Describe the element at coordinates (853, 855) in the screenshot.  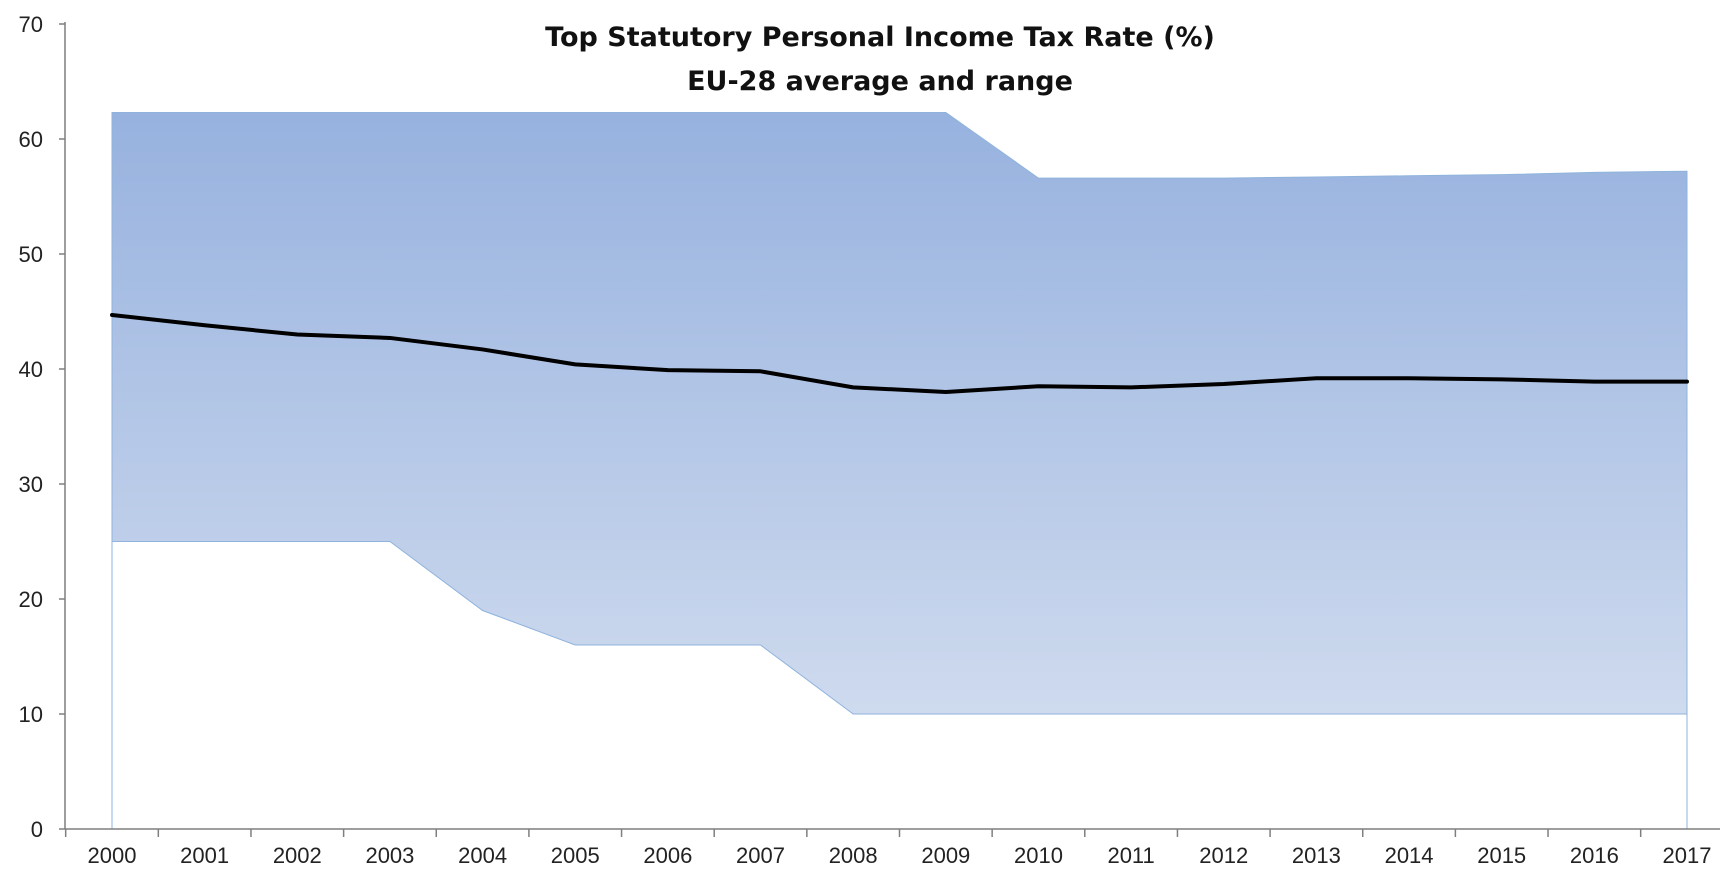
I see `x-tick-label: 2008` at that location.